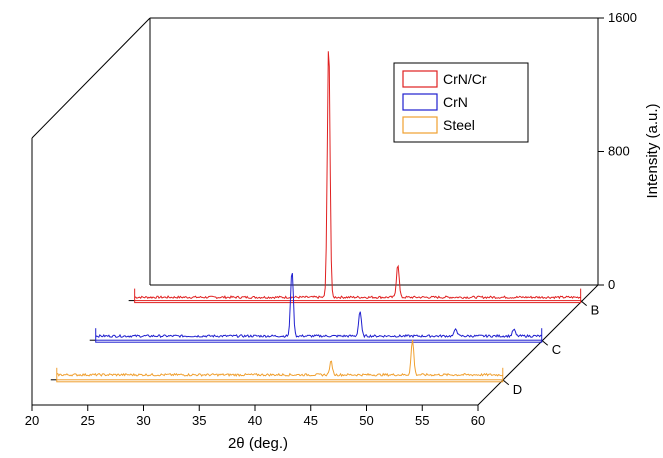 Image resolution: width=663 pixels, height=458 pixels. What do you see at coordinates (538, 345) in the screenshot?
I see `floor-right-edge` at bounding box center [538, 345].